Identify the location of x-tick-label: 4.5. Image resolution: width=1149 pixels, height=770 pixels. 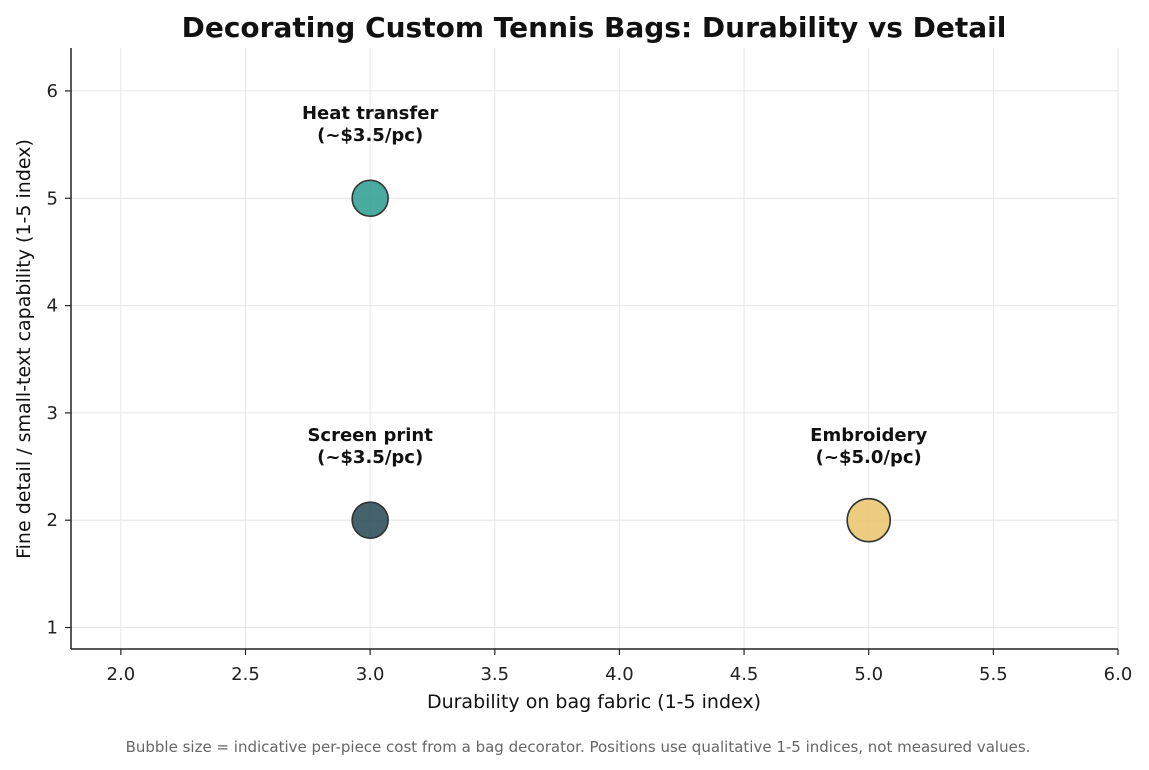
(744, 674).